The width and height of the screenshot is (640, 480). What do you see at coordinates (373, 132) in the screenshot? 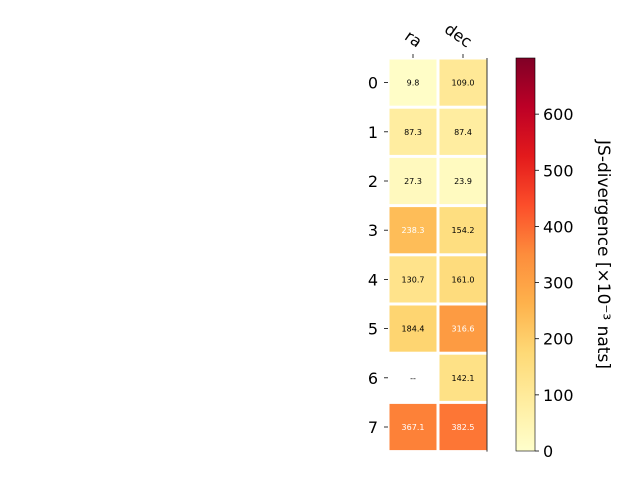
I see `row-label: 1` at bounding box center [373, 132].